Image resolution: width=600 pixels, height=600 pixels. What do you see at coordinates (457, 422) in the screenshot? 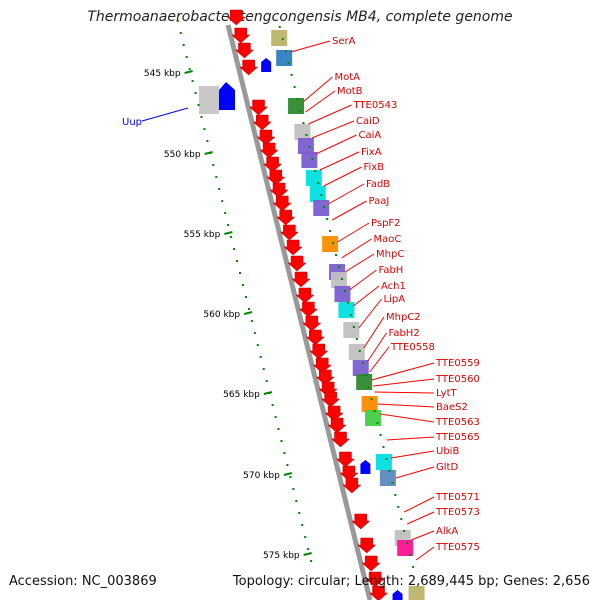
I see `gene-label: TTE0563` at bounding box center [457, 422].